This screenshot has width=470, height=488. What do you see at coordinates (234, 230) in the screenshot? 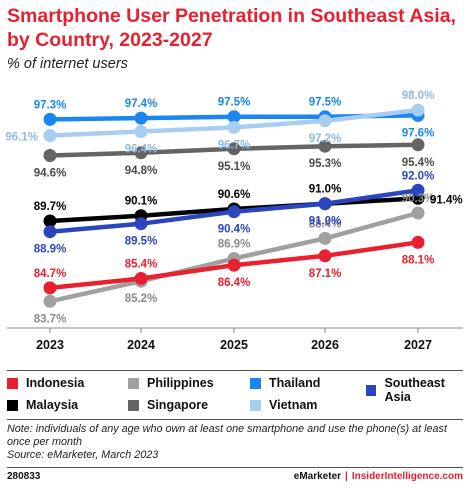
I see `data-label-southeast-asia-2025: 90.4%` at bounding box center [234, 230].